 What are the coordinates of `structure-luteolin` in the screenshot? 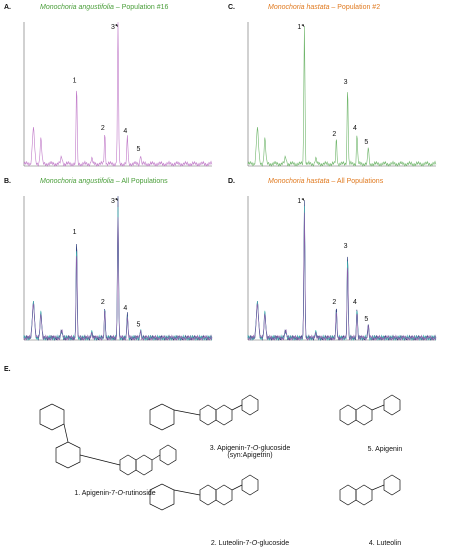 It's located at (370, 490).